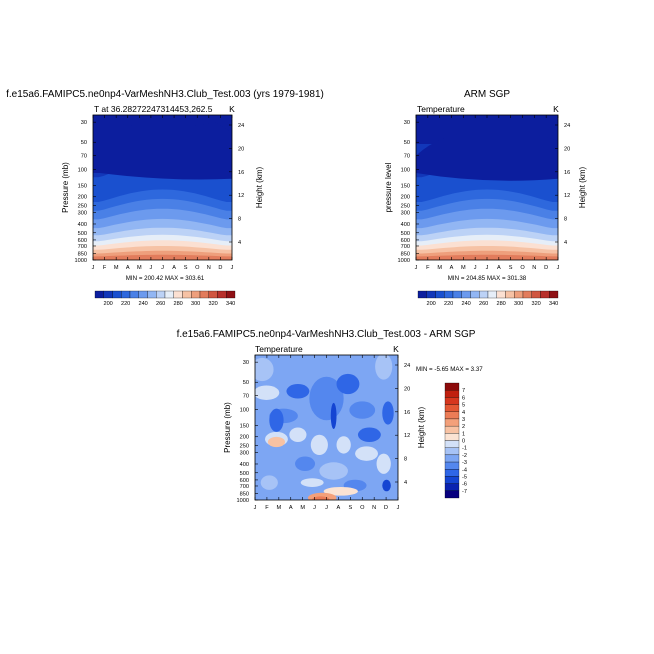  I want to click on y-tick-label: 300, so click(405, 214).